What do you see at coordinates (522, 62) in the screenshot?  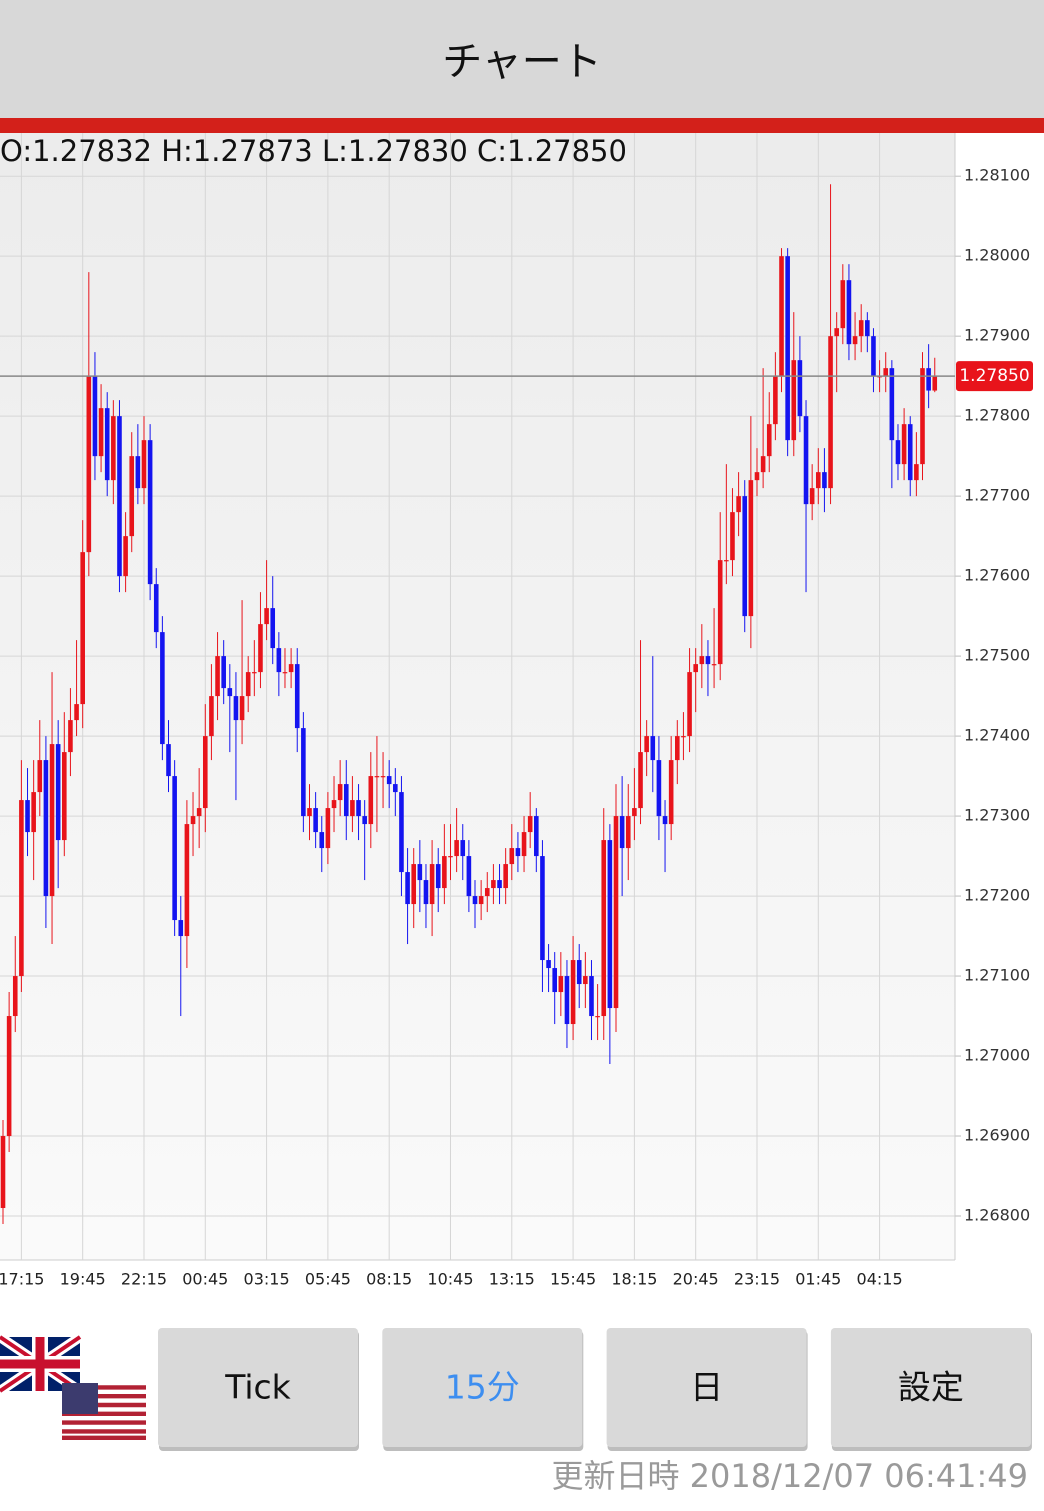 I see `header-title: チャート` at bounding box center [522, 62].